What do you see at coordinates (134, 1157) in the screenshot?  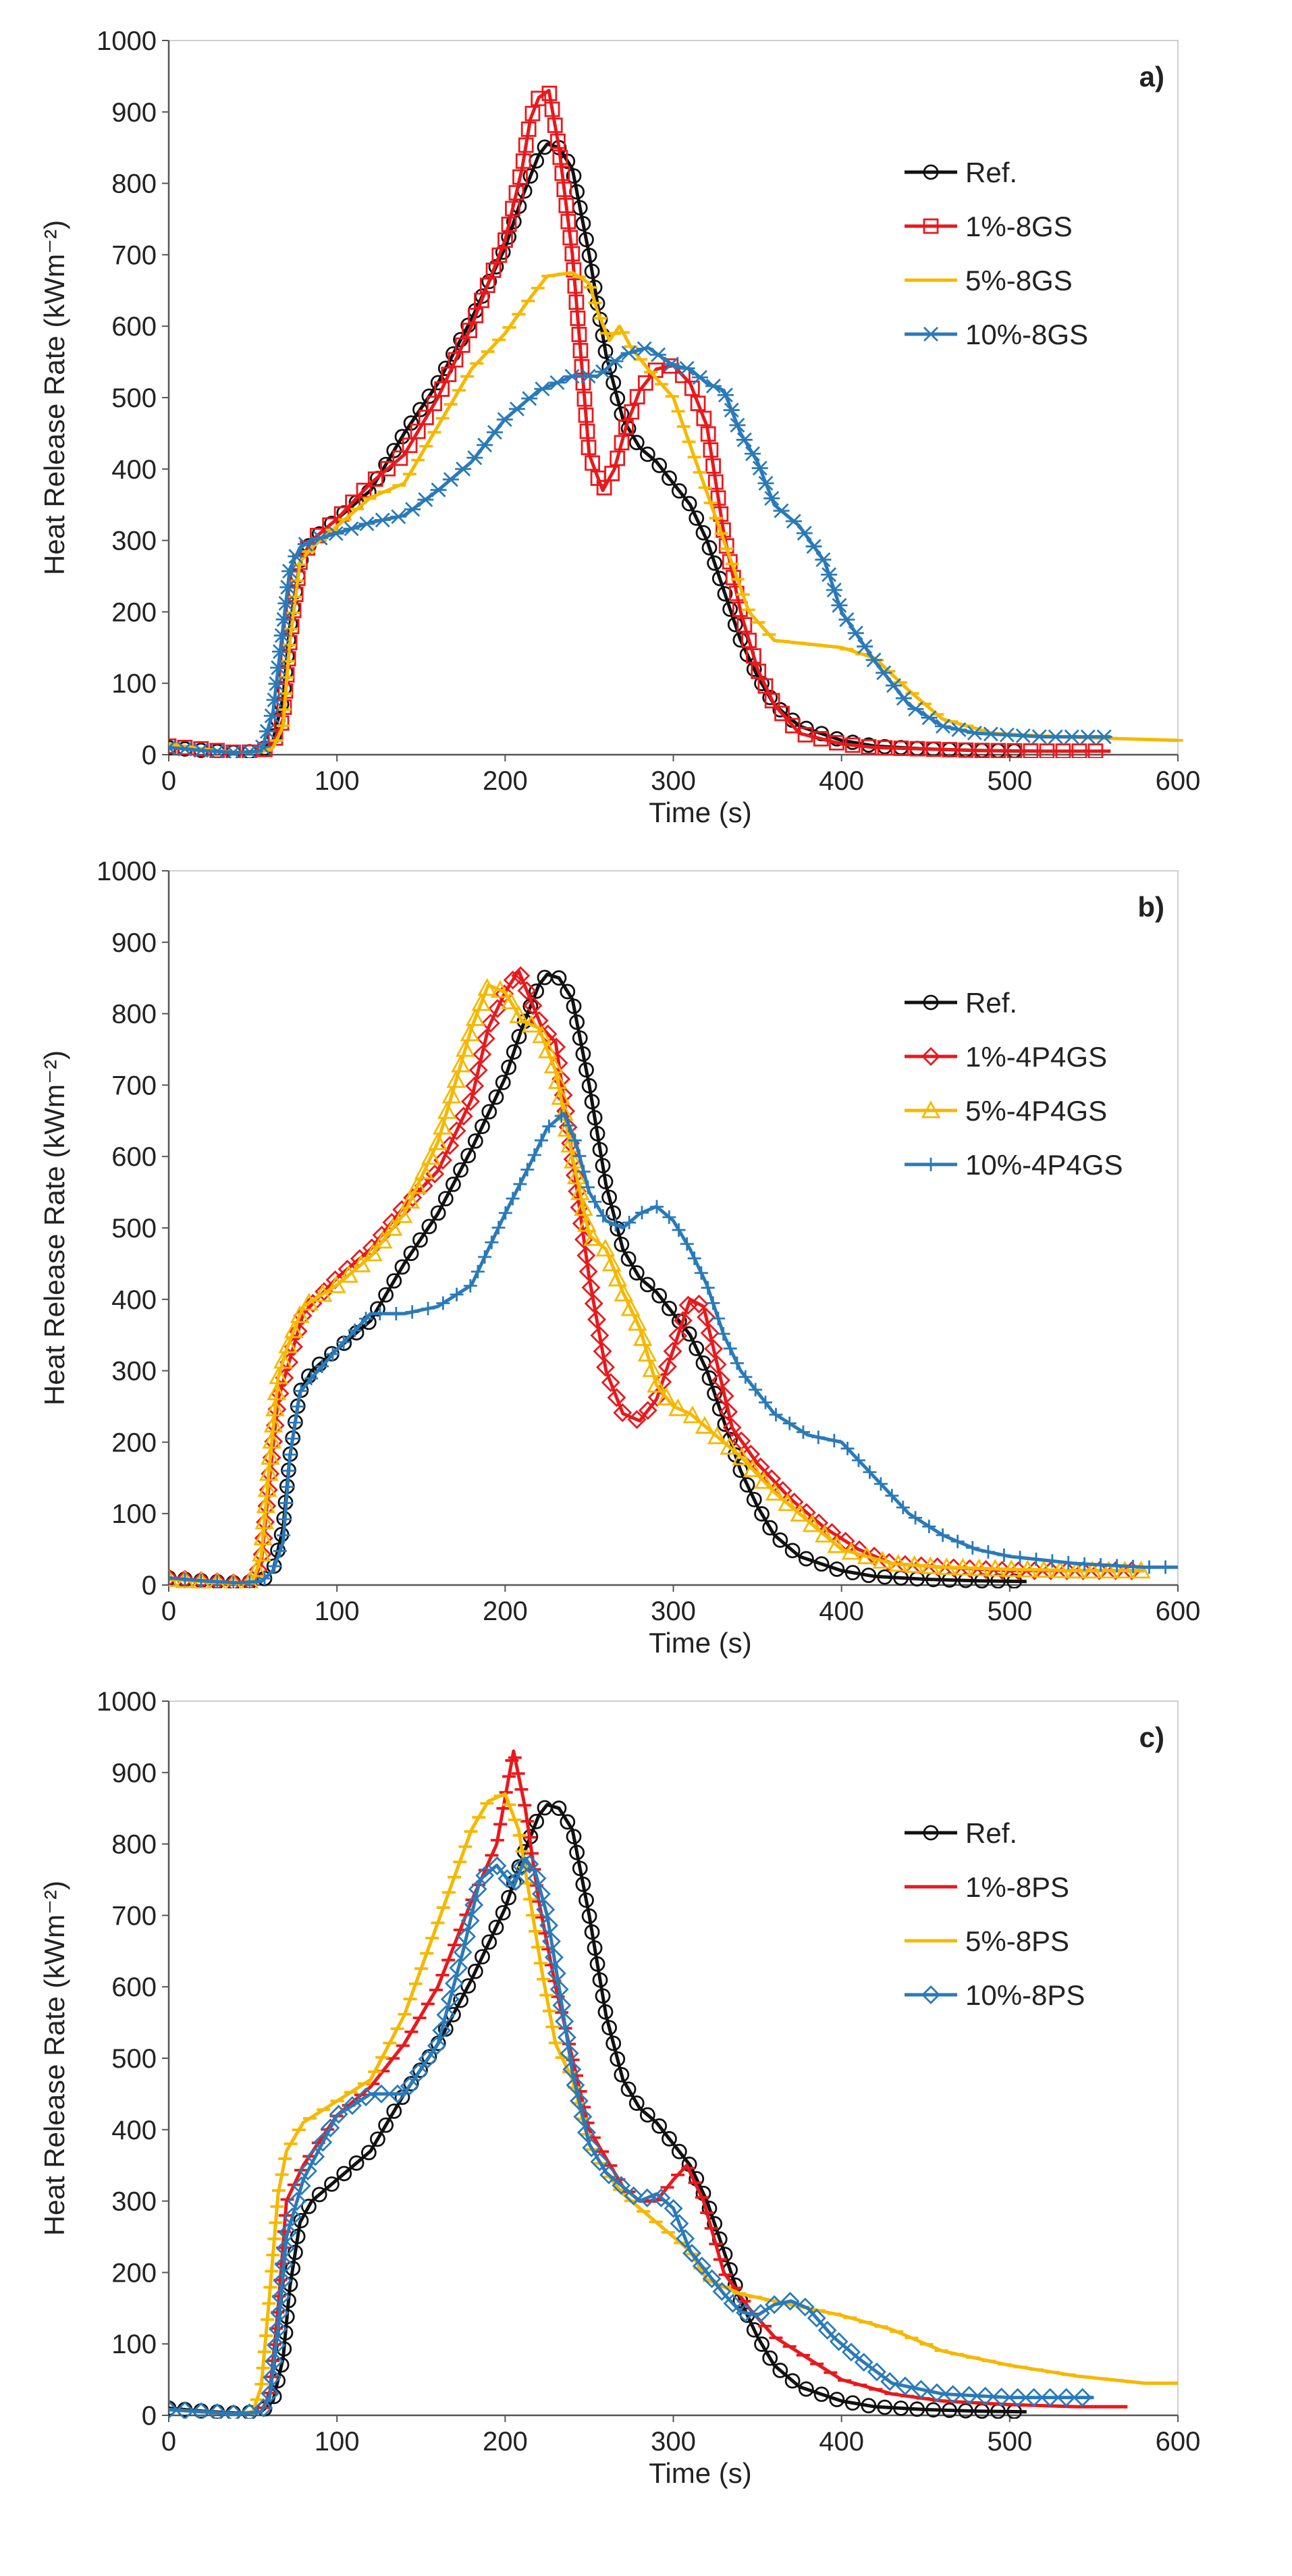 I see `y-tick-label: 600` at bounding box center [134, 1157].